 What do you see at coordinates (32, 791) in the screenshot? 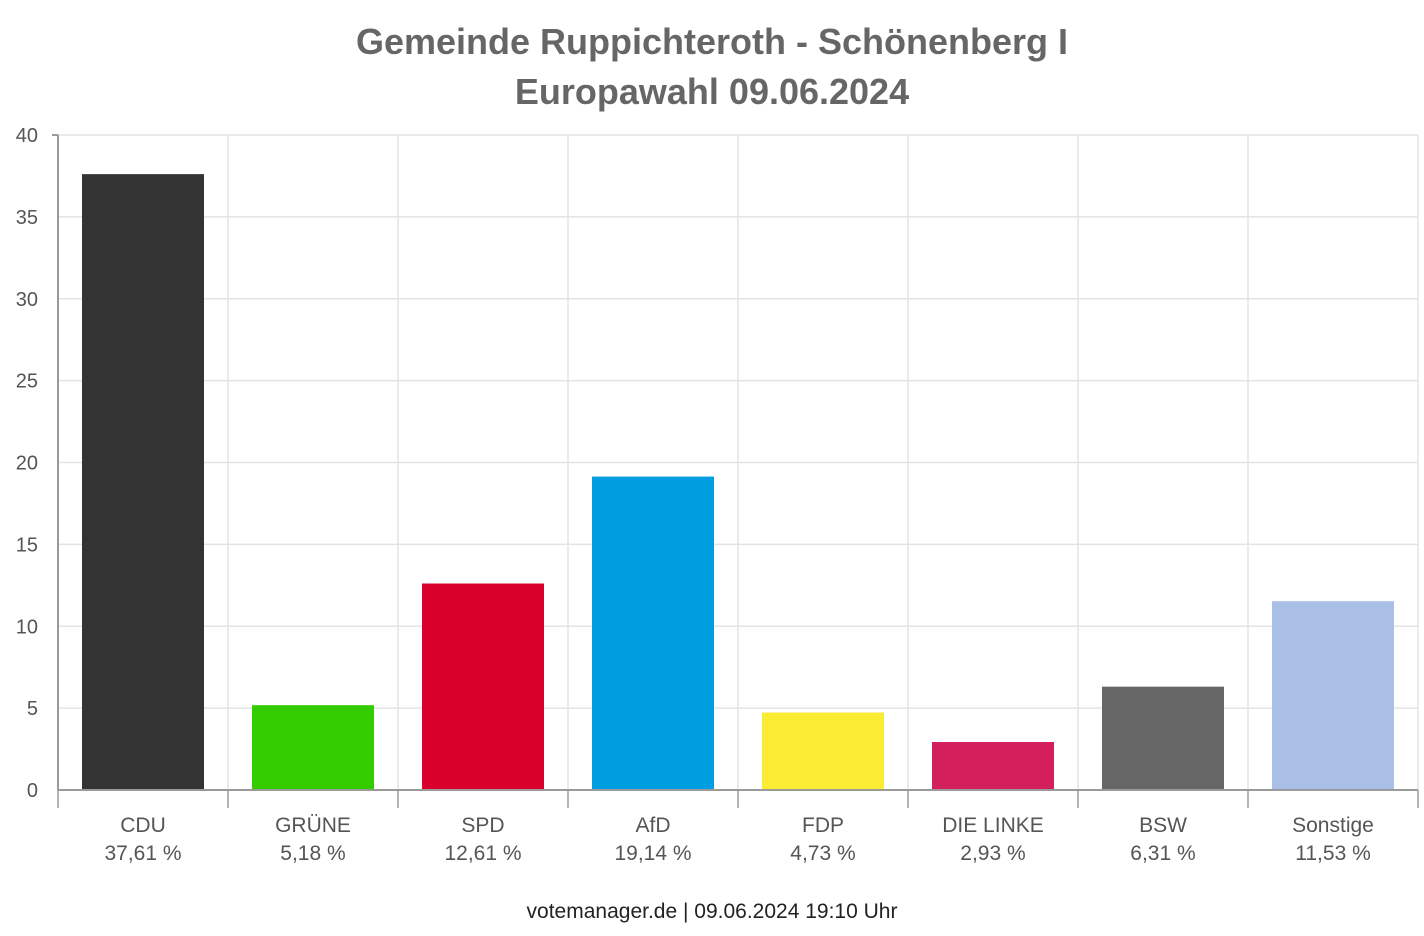
I see `y-tick-label: 0` at bounding box center [32, 791].